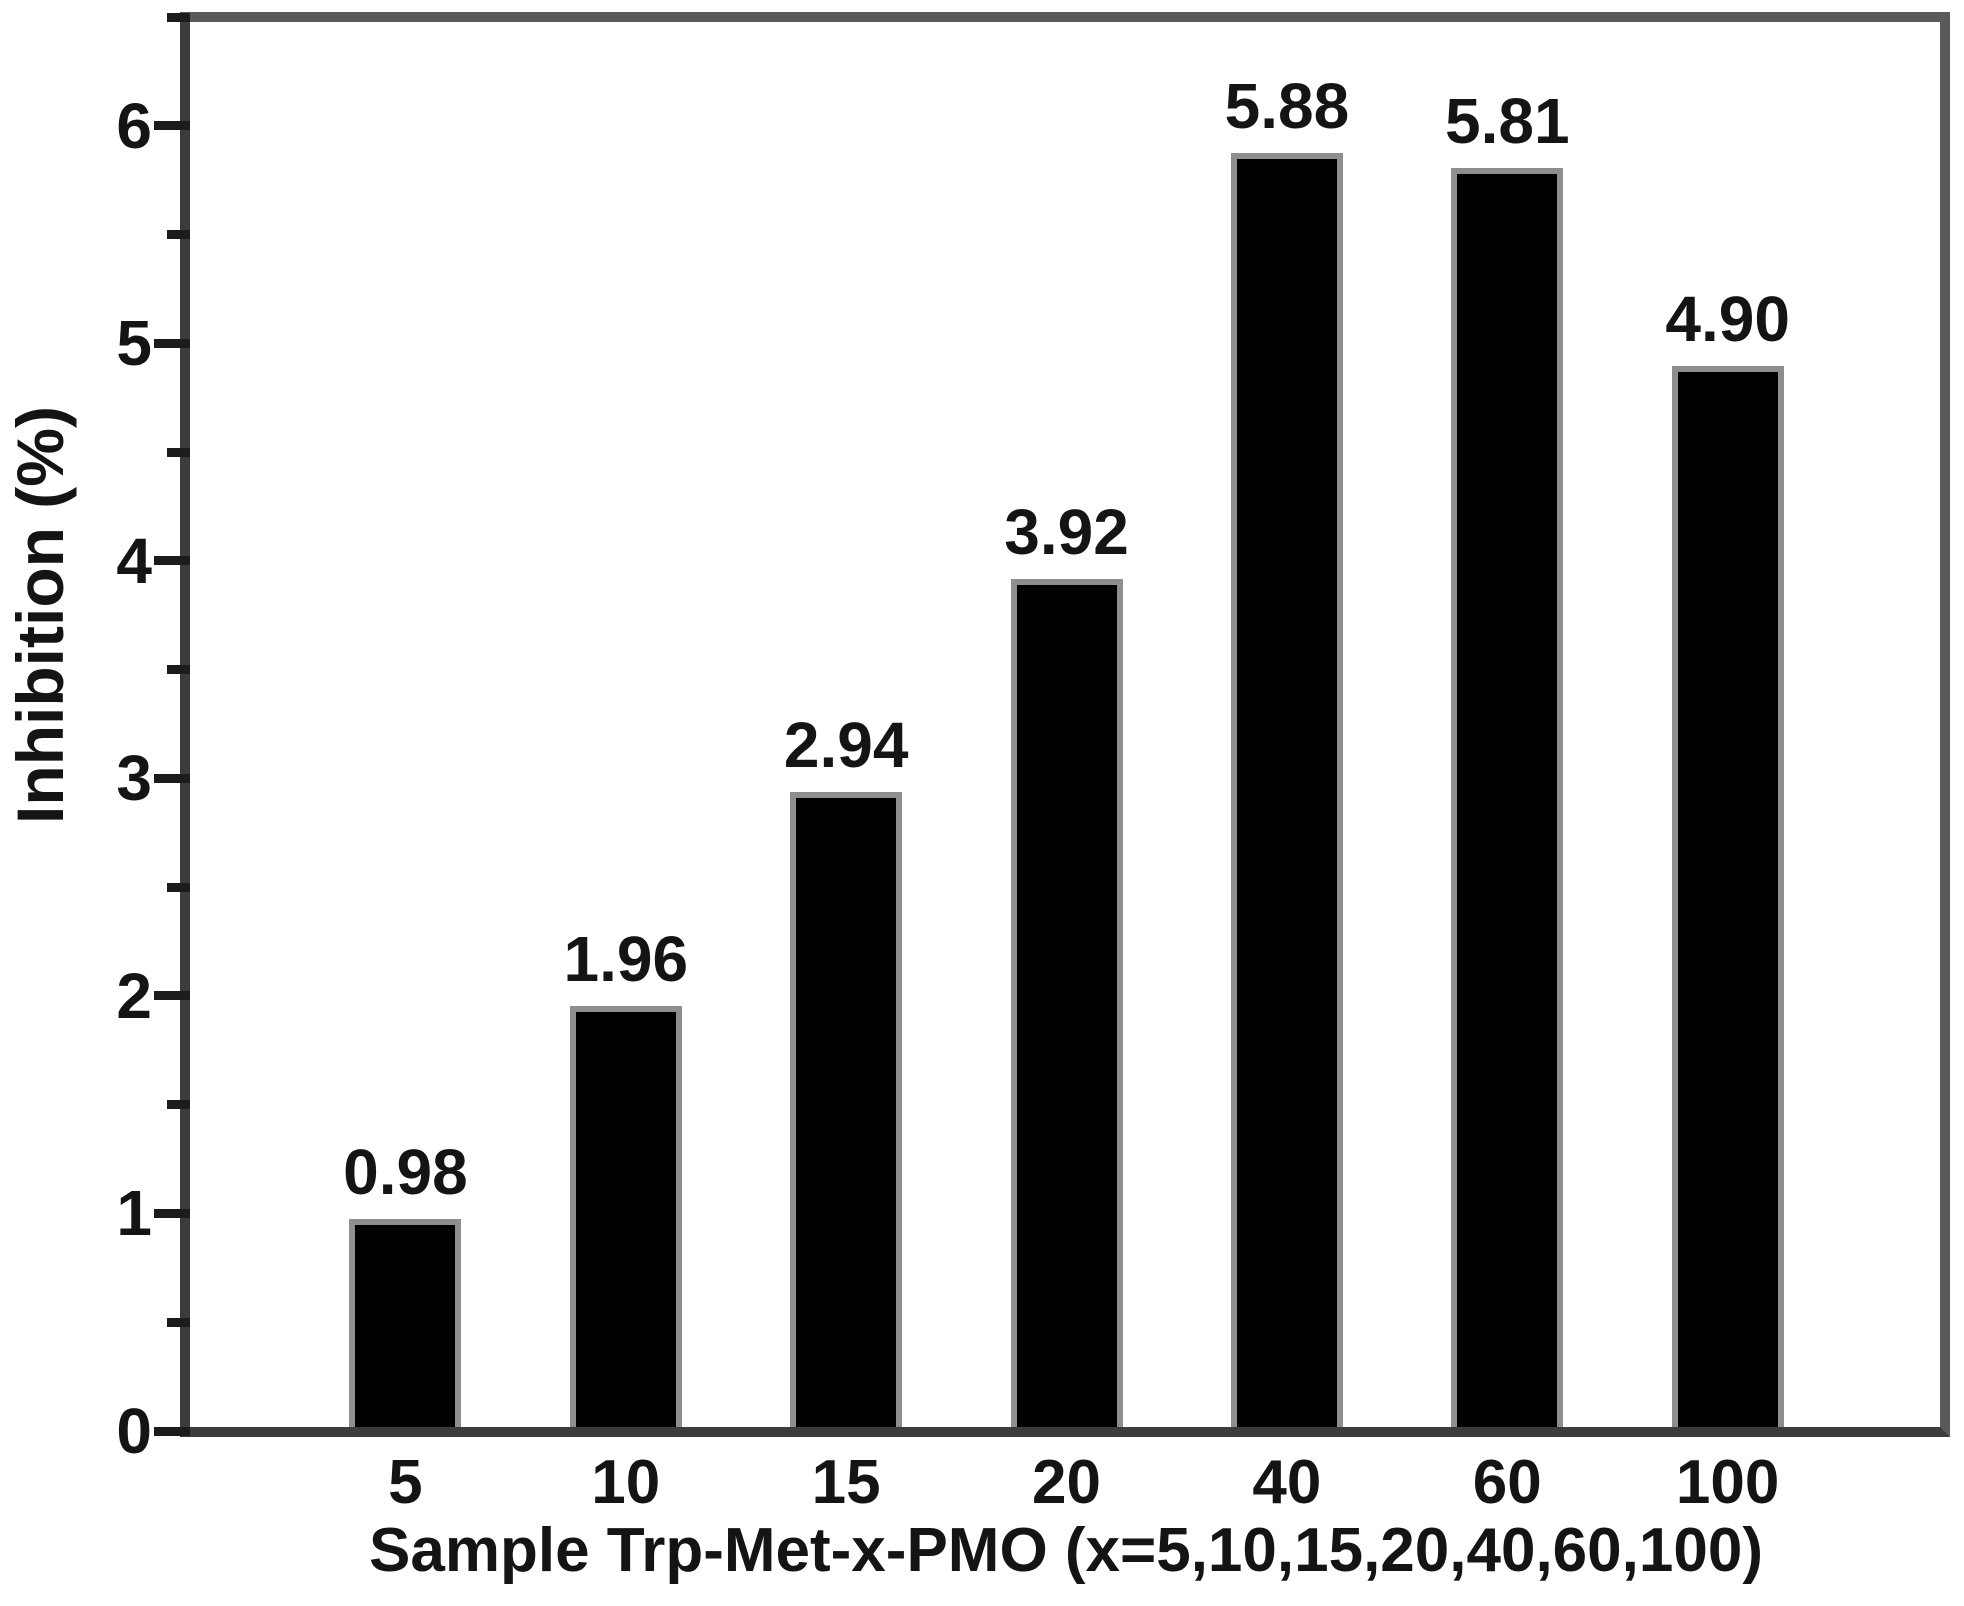  I want to click on y-tick-label: 6, so click(134, 126).